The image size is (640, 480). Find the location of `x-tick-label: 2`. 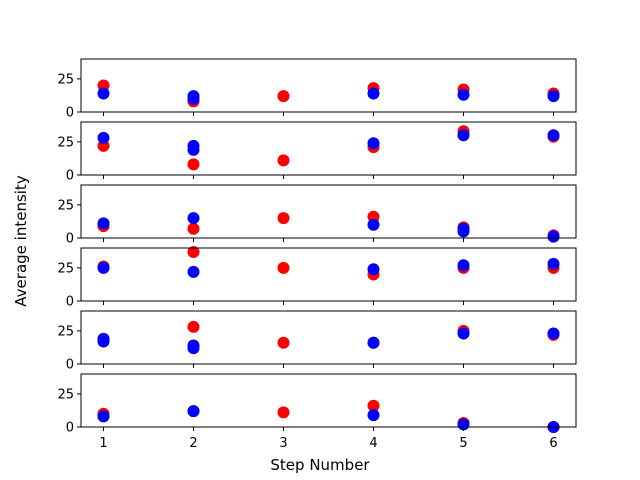

x-tick-label: 2 is located at coordinates (193, 443).